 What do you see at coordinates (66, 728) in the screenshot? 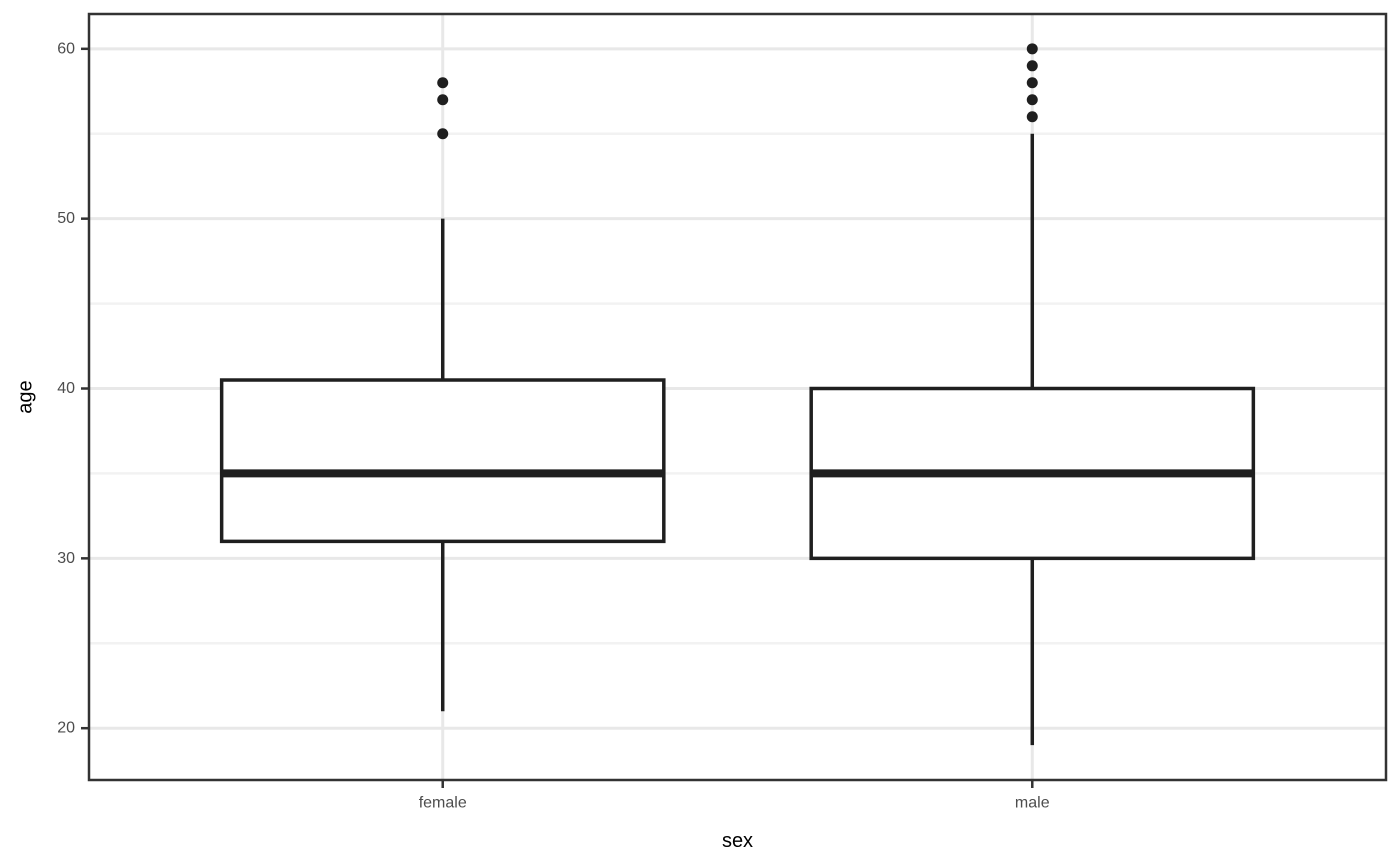
I see `y-tick-label: 20` at bounding box center [66, 728].